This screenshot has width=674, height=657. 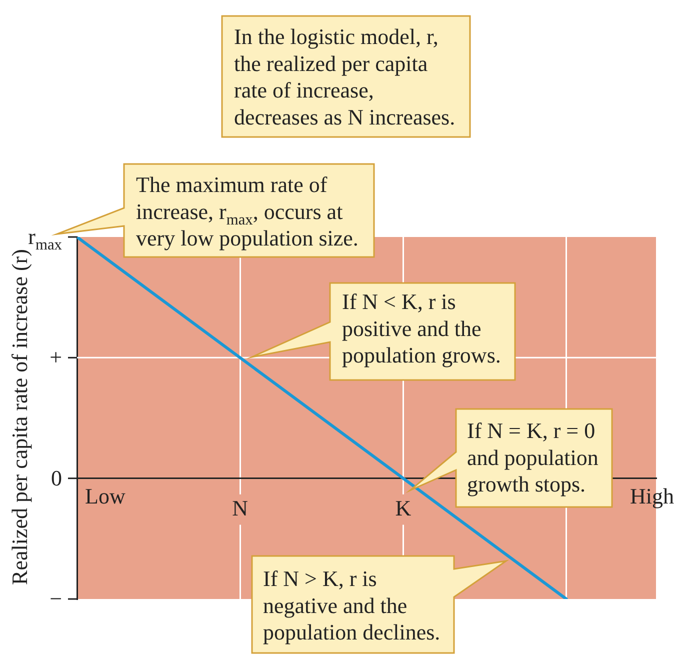 I want to click on annotation: If N < K, r is positive and the population grows., so click(x=421, y=328).